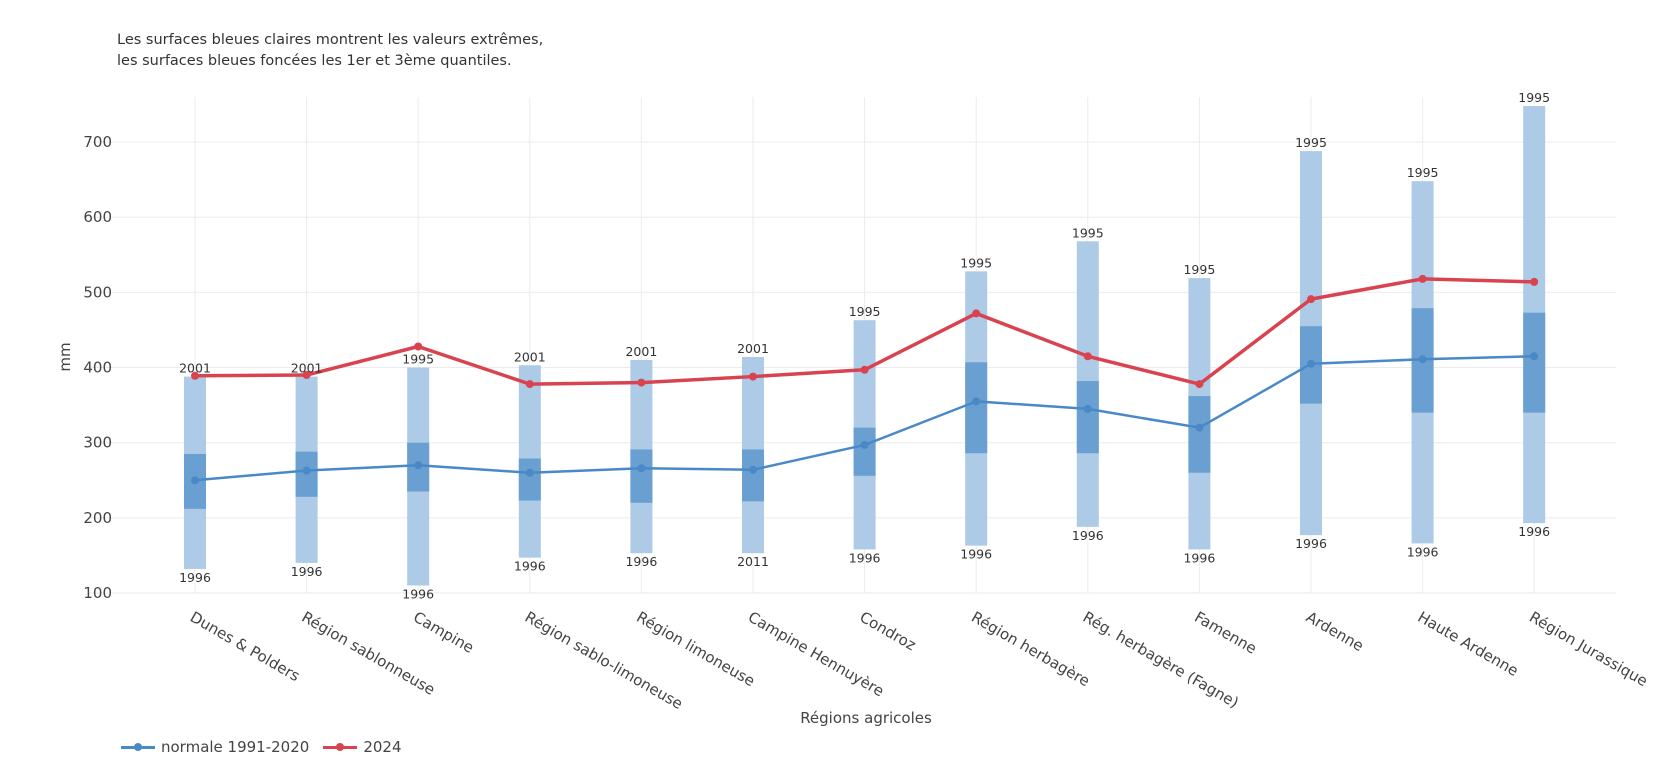 This screenshot has height=768, width=1680. What do you see at coordinates (65, 356) in the screenshot?
I see `y-axis-title: mm` at bounding box center [65, 356].